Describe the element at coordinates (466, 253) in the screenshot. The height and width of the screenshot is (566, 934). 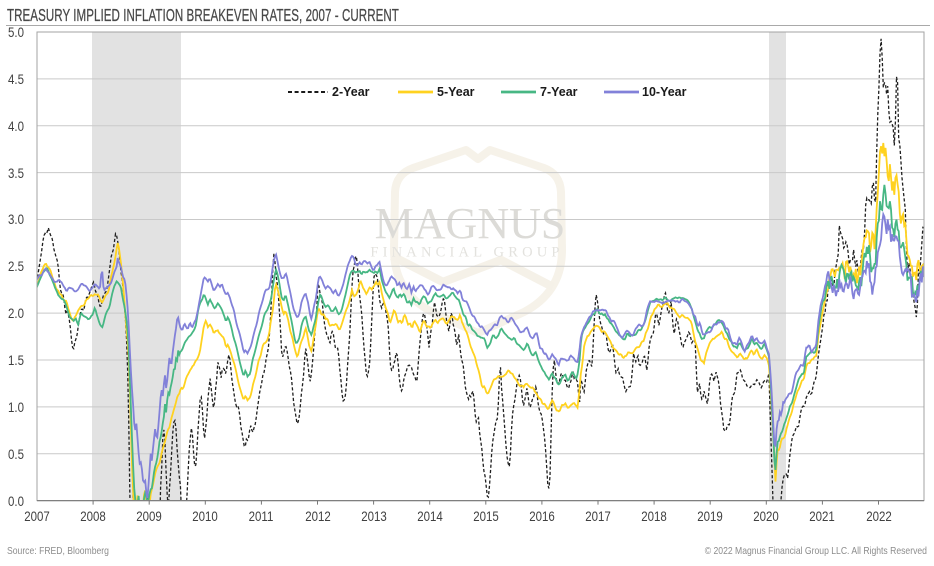
I see `svg-text: FINANCIAL GROUP` at that location.